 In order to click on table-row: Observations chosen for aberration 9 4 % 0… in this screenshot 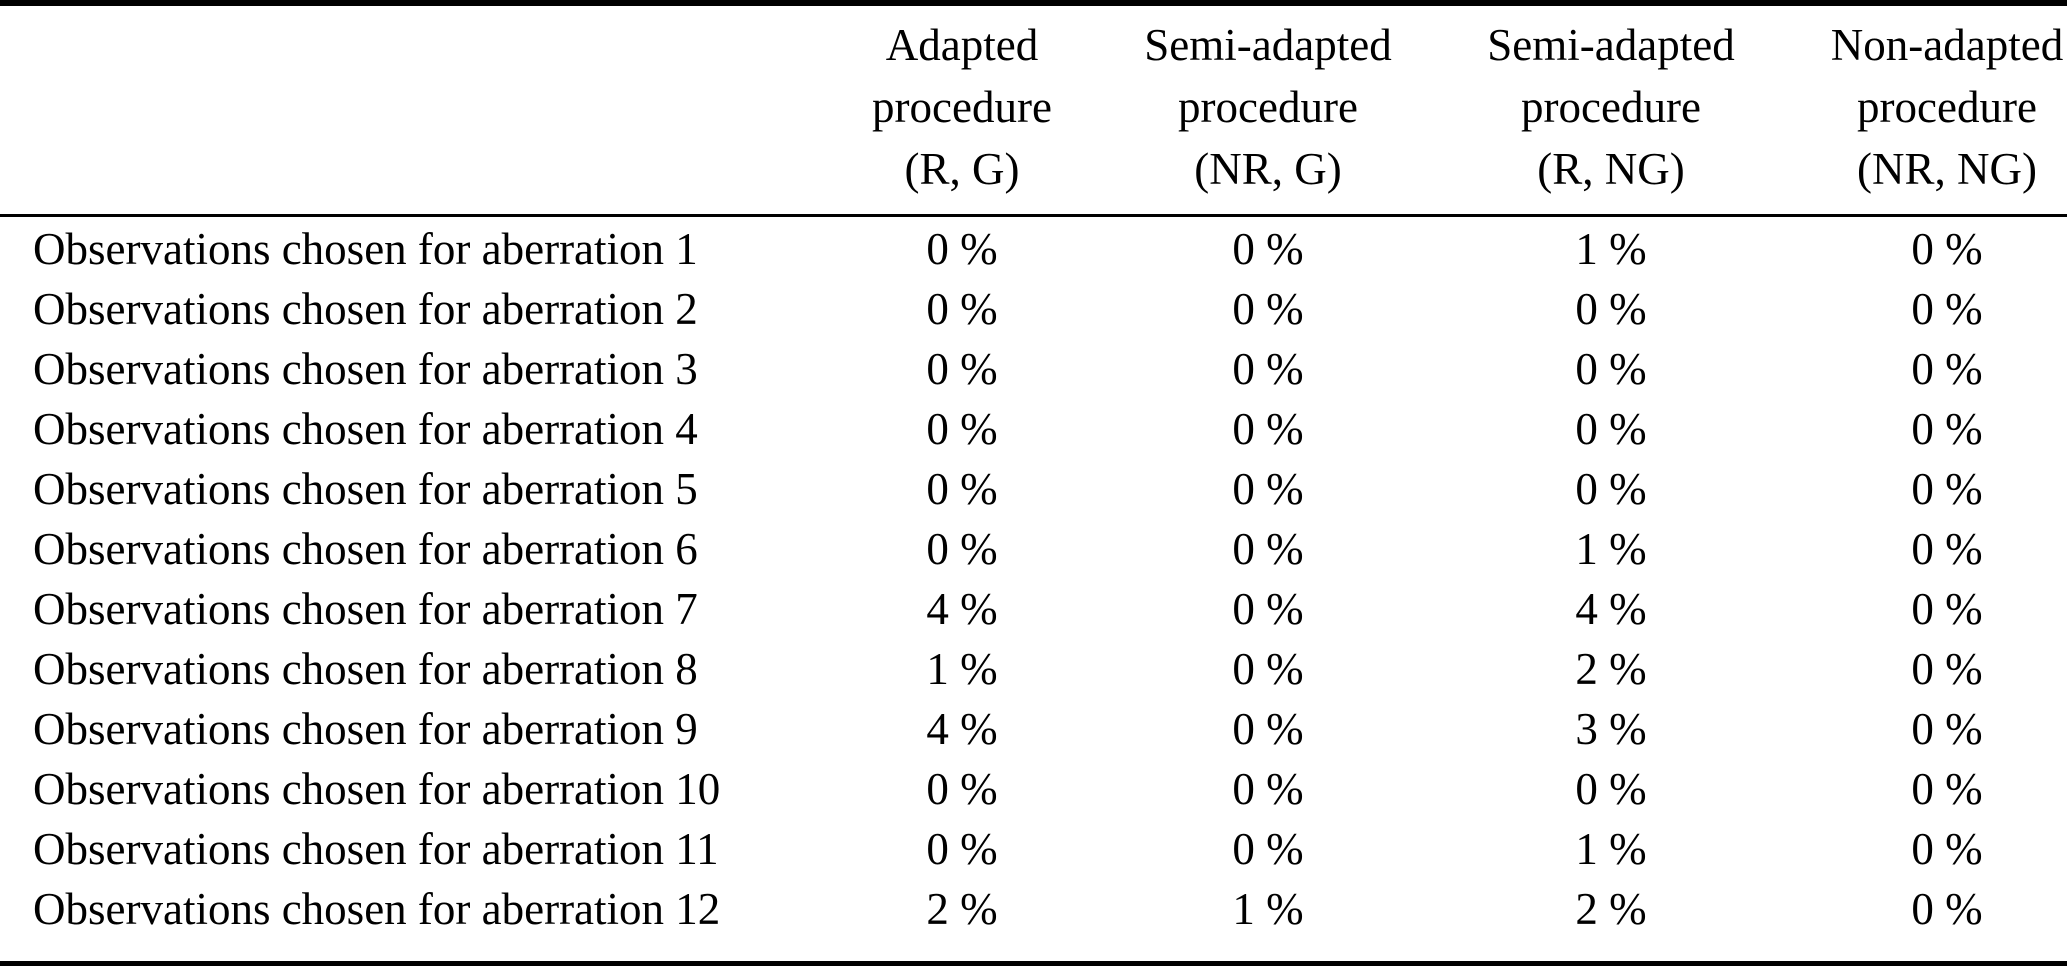, I will do `click(1033, 729)`.